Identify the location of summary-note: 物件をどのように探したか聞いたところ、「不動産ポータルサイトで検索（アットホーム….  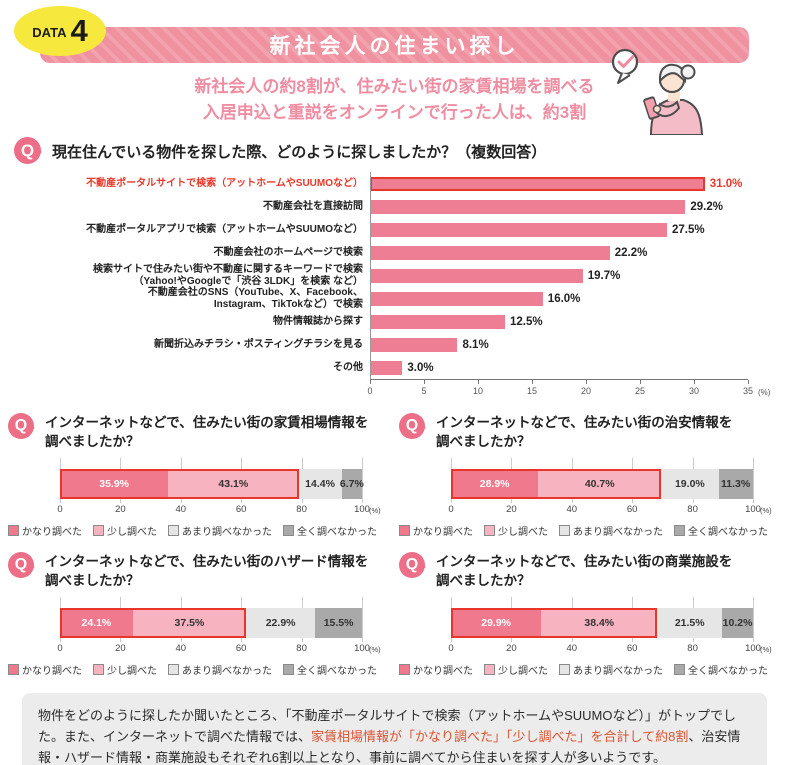
(394, 728).